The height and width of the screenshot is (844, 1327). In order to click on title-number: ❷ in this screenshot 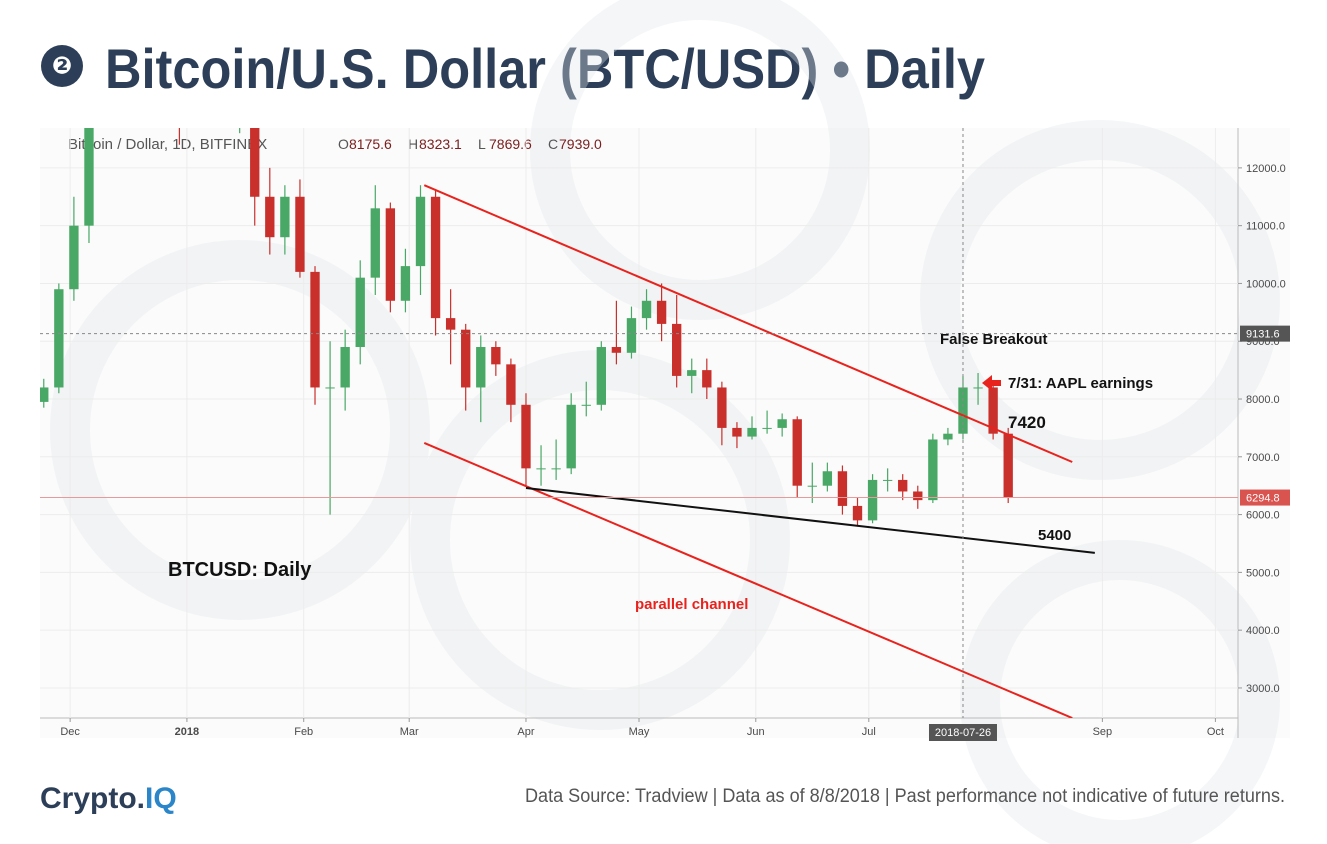, I will do `click(62, 65)`.